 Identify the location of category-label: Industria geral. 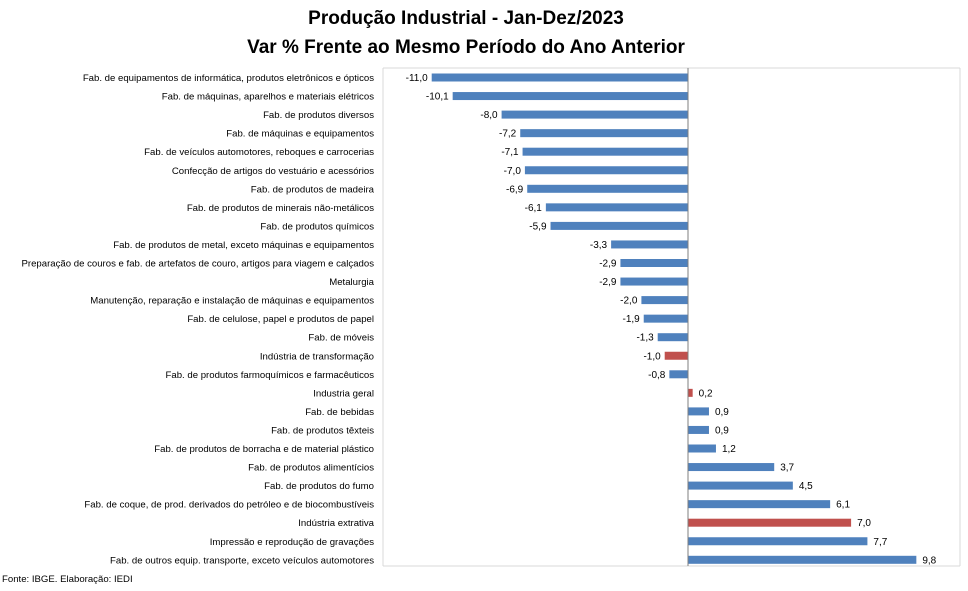
(343, 393).